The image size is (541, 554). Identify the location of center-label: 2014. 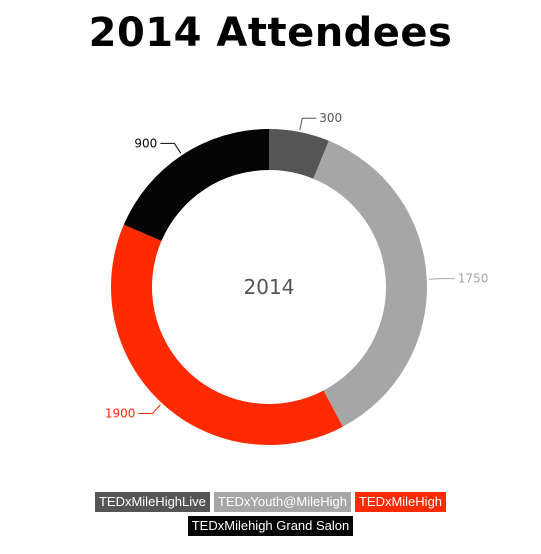
(269, 287).